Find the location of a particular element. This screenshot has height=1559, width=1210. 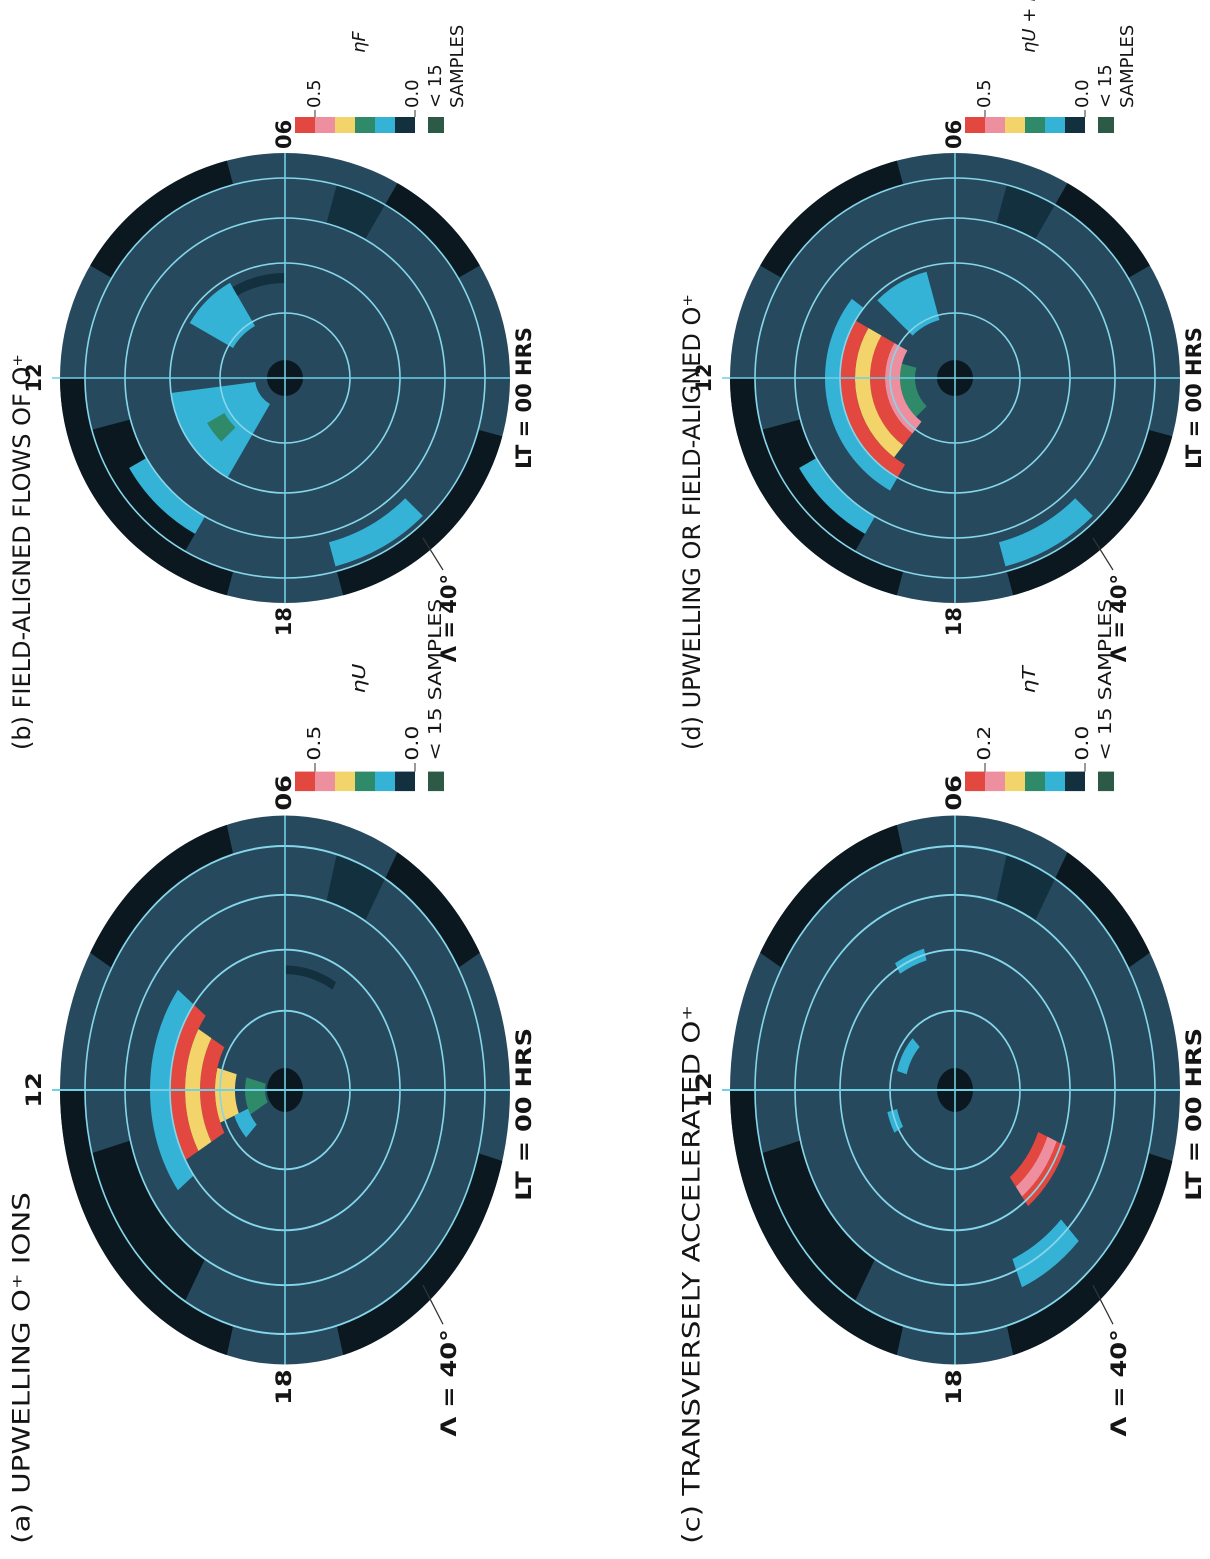

quantity-label: ηU + ηF is located at coordinates (1029, 26).